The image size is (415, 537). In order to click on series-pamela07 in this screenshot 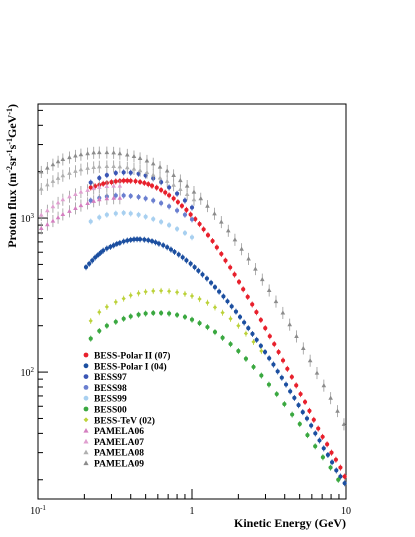, I will do `click(80, 201)`.